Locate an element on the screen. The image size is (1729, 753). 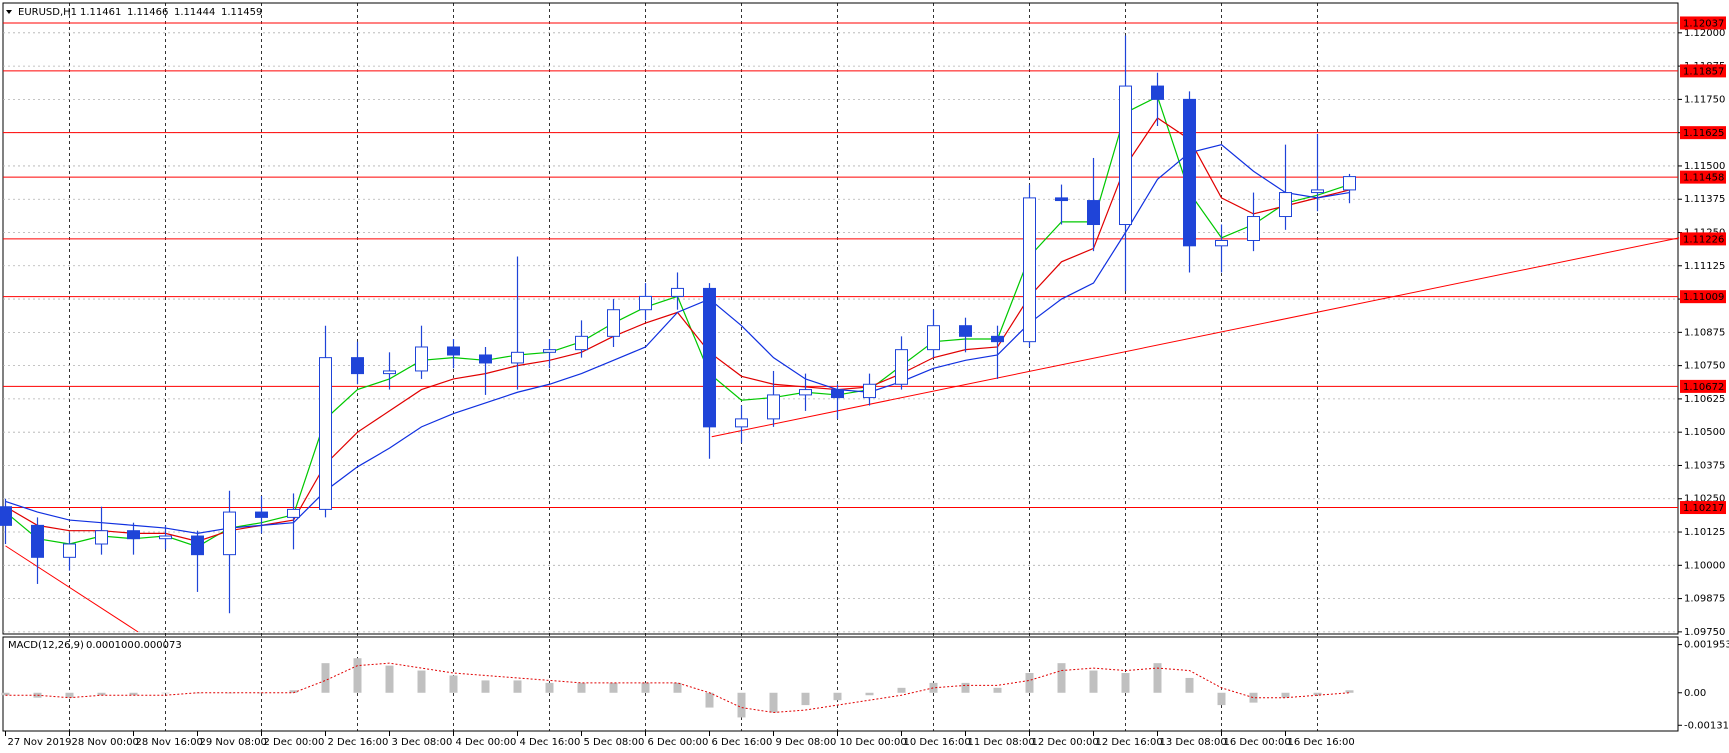
y-tick-label: 1.10125 is located at coordinates (1704, 532).